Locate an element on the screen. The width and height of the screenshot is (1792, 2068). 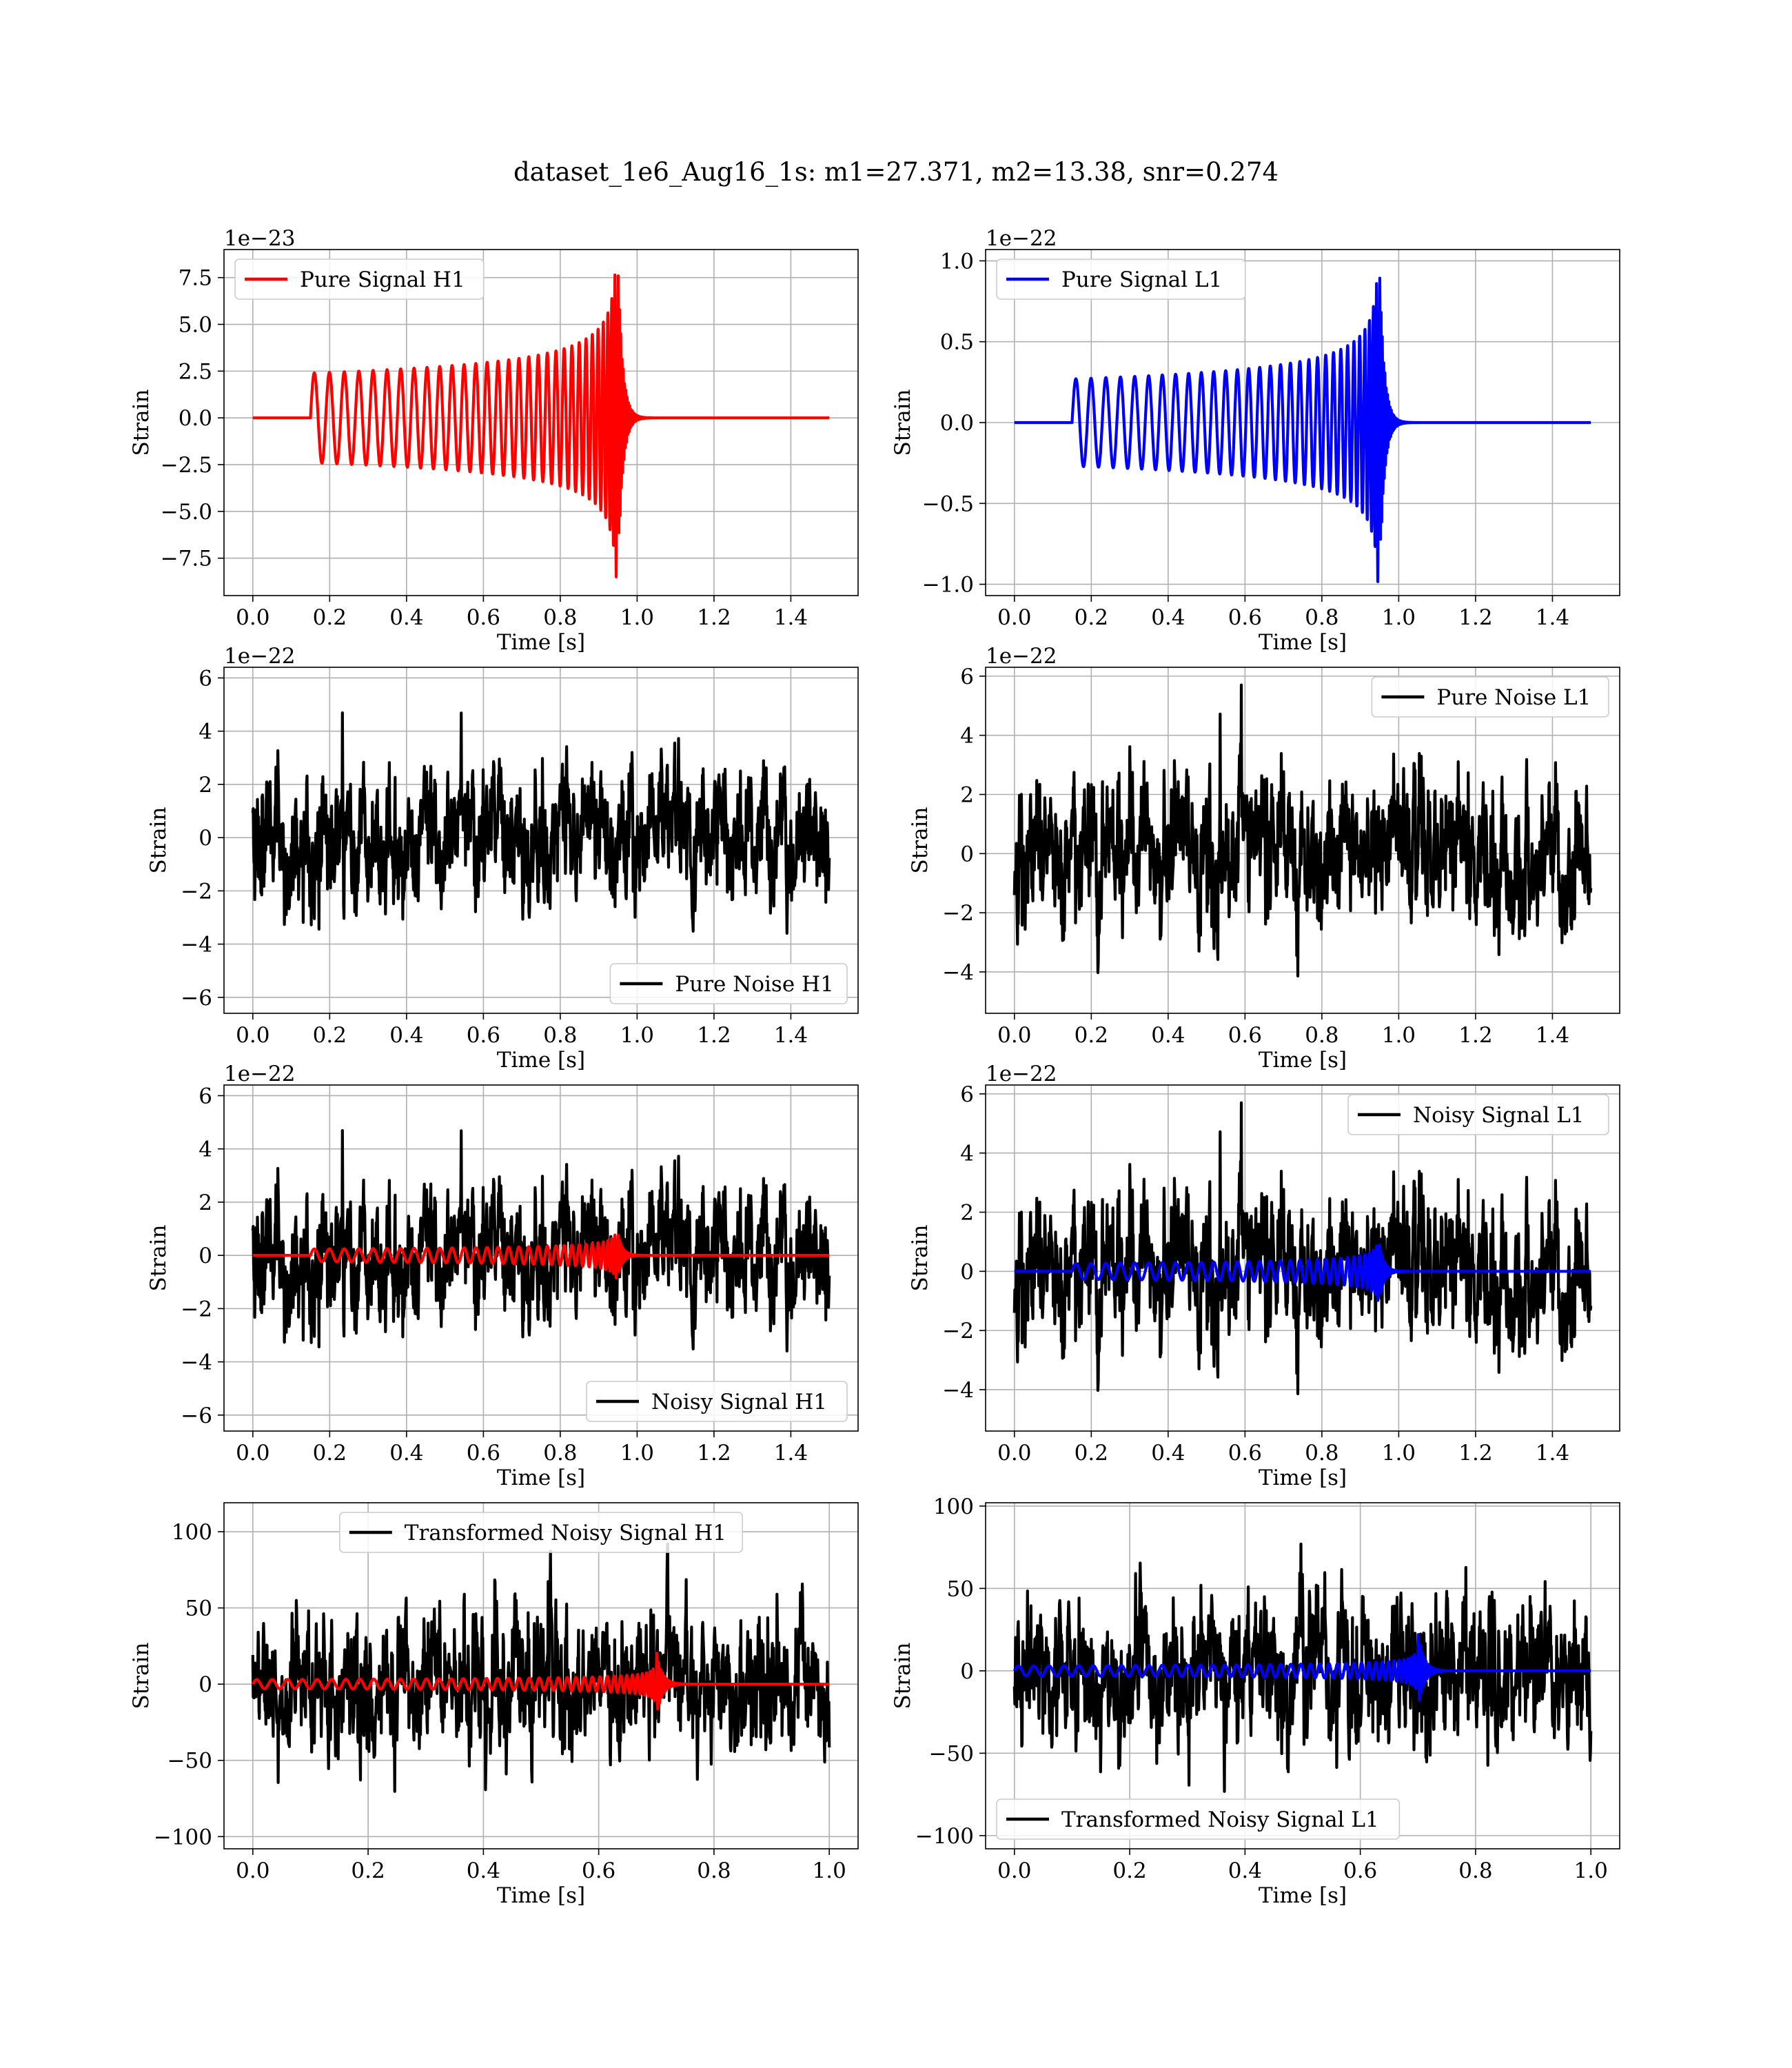
legend: Noisy Signal L1 is located at coordinates (1478, 1114).